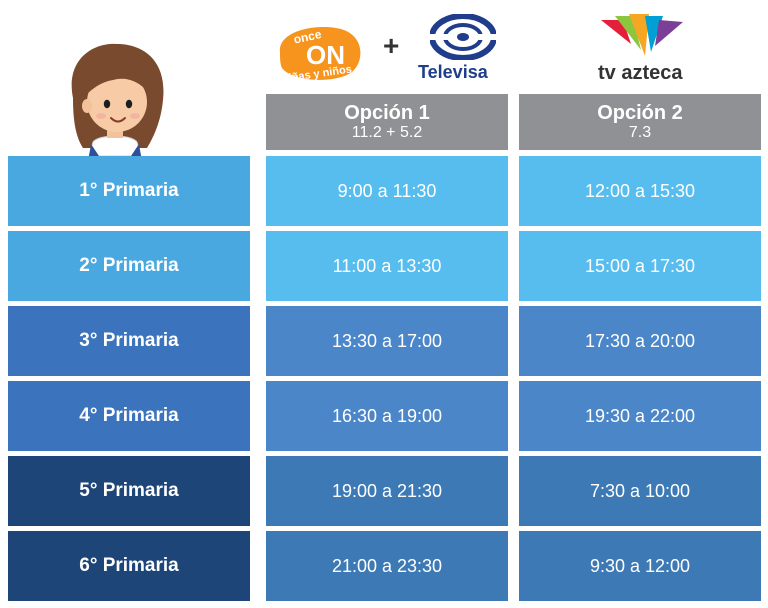 The height and width of the screenshot is (608, 768). What do you see at coordinates (640, 113) in the screenshot?
I see `option2-title: Opción 2` at bounding box center [640, 113].